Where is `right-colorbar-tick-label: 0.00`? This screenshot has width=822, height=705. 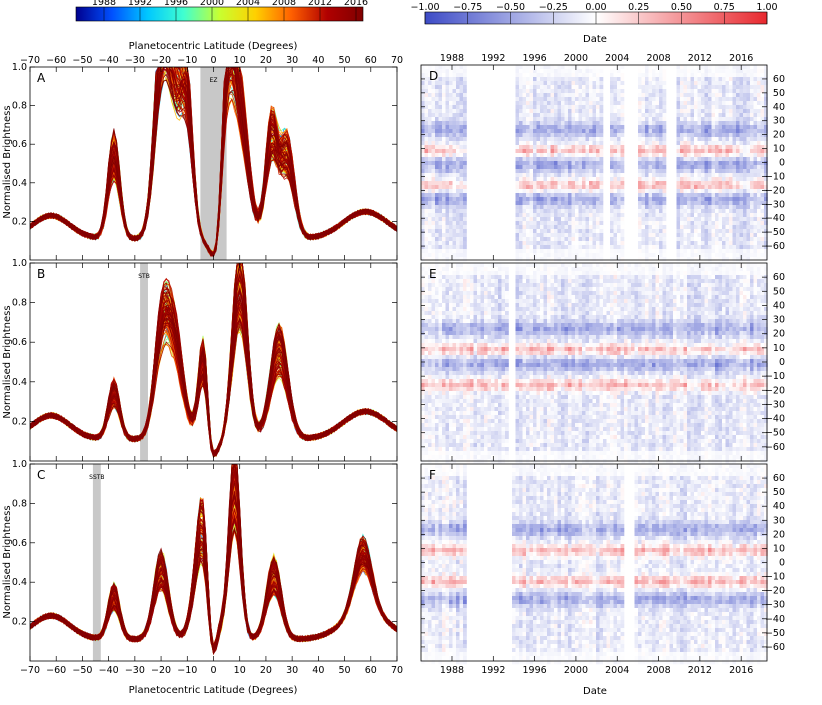 right-colorbar-tick-label: 0.00 is located at coordinates (595, 7).